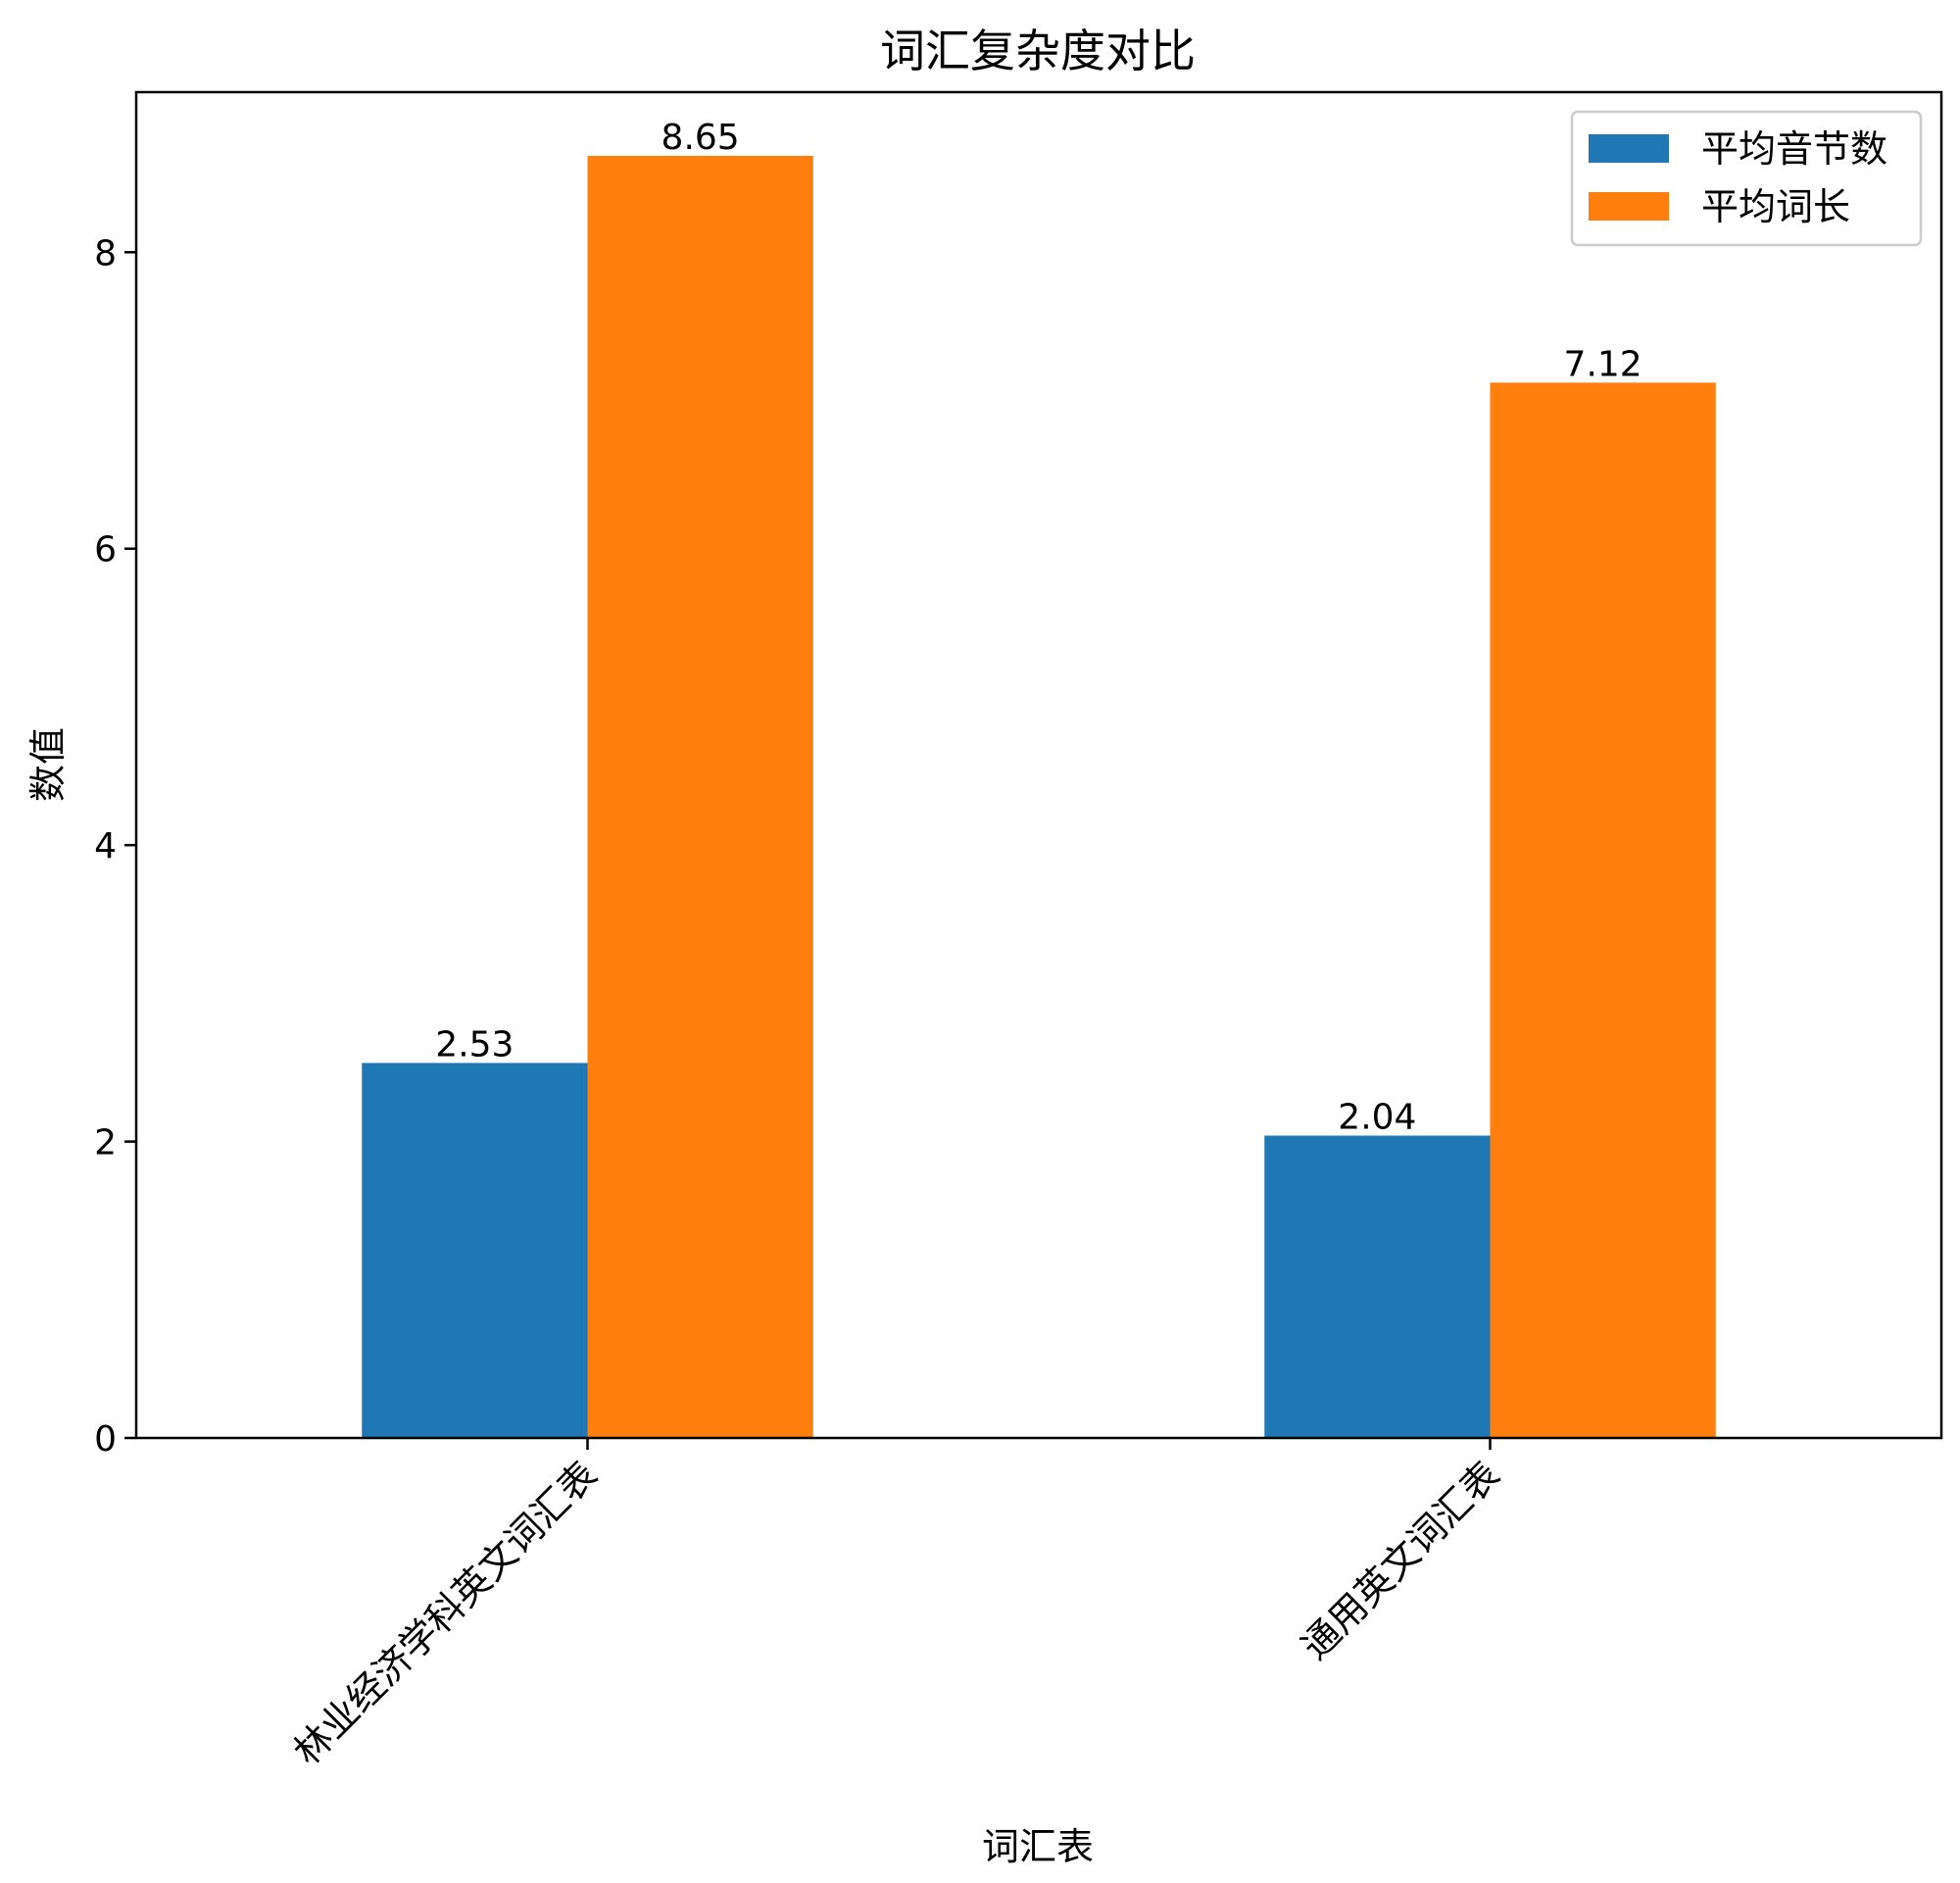 The image size is (1960, 1883). Describe the element at coordinates (1377, 1118) in the screenshot. I see `bar-value-label: 2.04` at that location.